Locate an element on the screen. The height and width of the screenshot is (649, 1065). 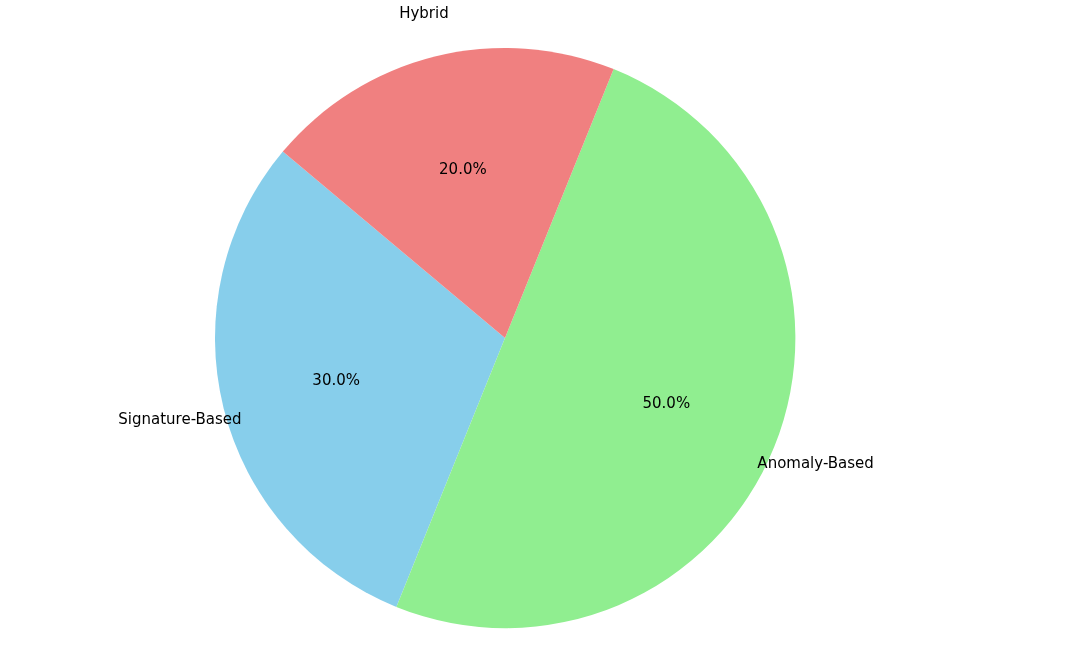
pie-slice is located at coordinates (448, 193).